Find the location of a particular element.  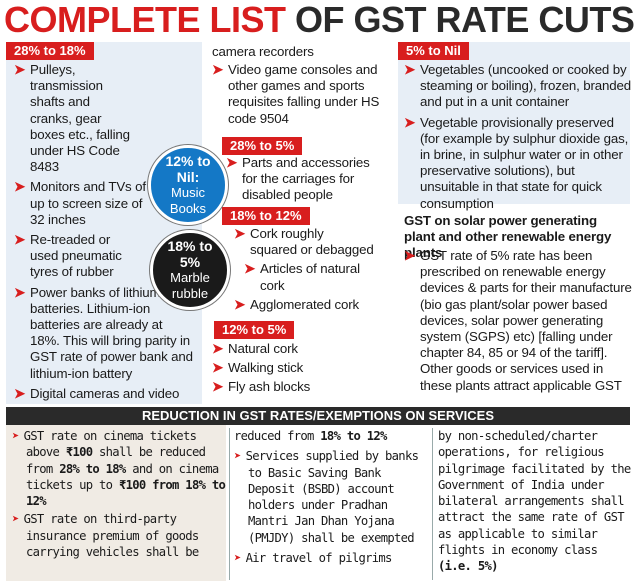

circle-marble-rubble: 18% to 5% Marble rubble is located at coordinates (190, 270).